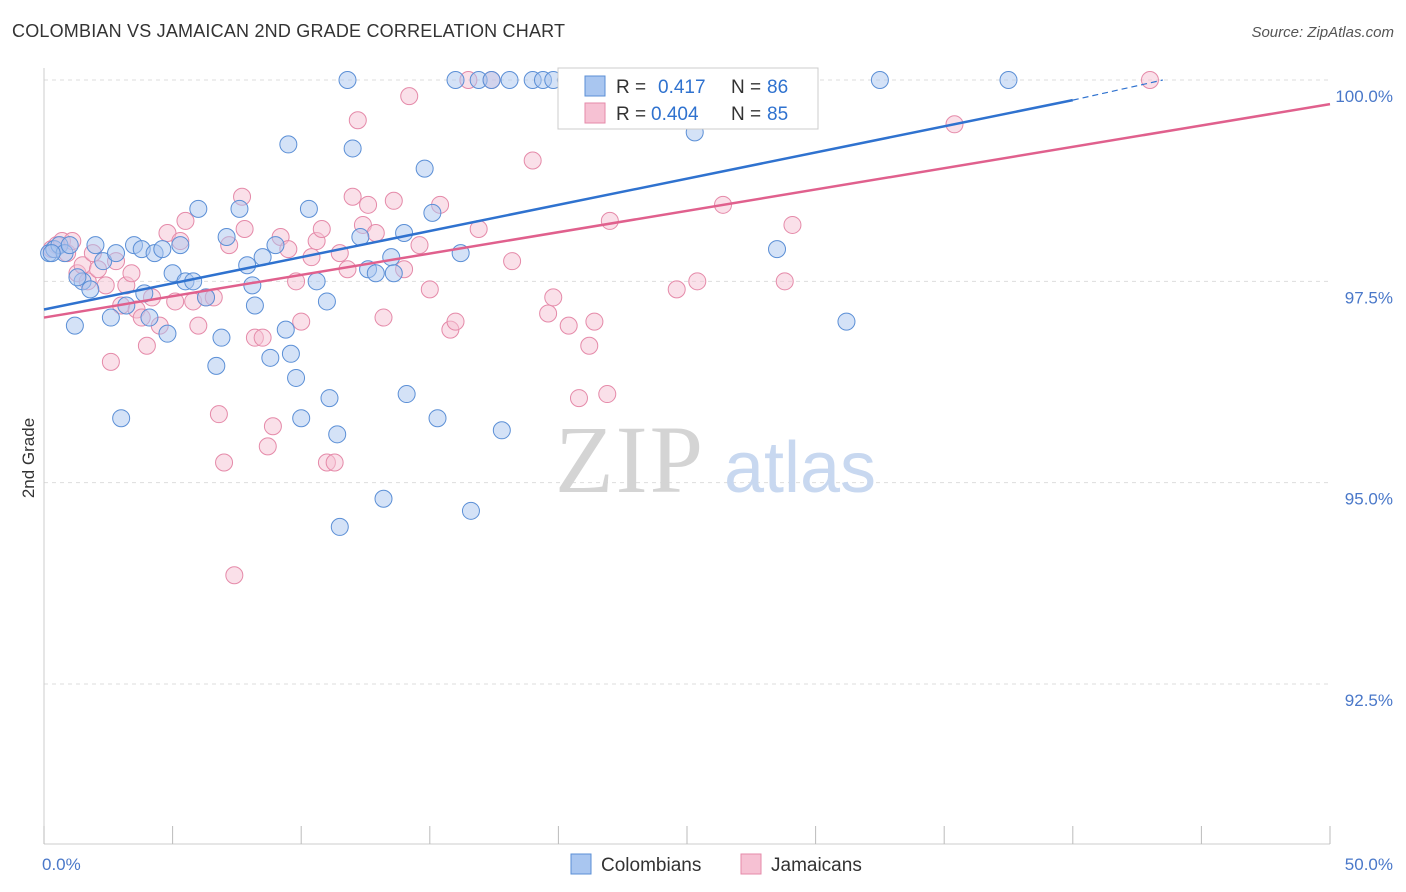 The height and width of the screenshot is (892, 1406). I want to click on watermark: ZIP atlas, so click(715, 459).